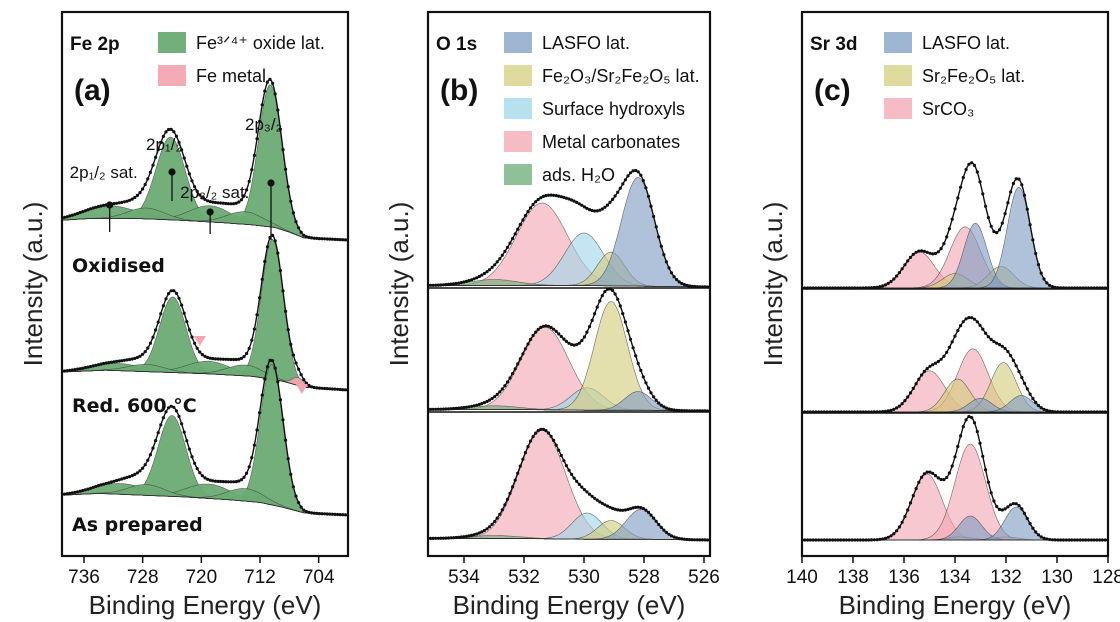 The image size is (1120, 622). What do you see at coordinates (966, 43) in the screenshot?
I see `legend-entry: LASFO lat.` at bounding box center [966, 43].